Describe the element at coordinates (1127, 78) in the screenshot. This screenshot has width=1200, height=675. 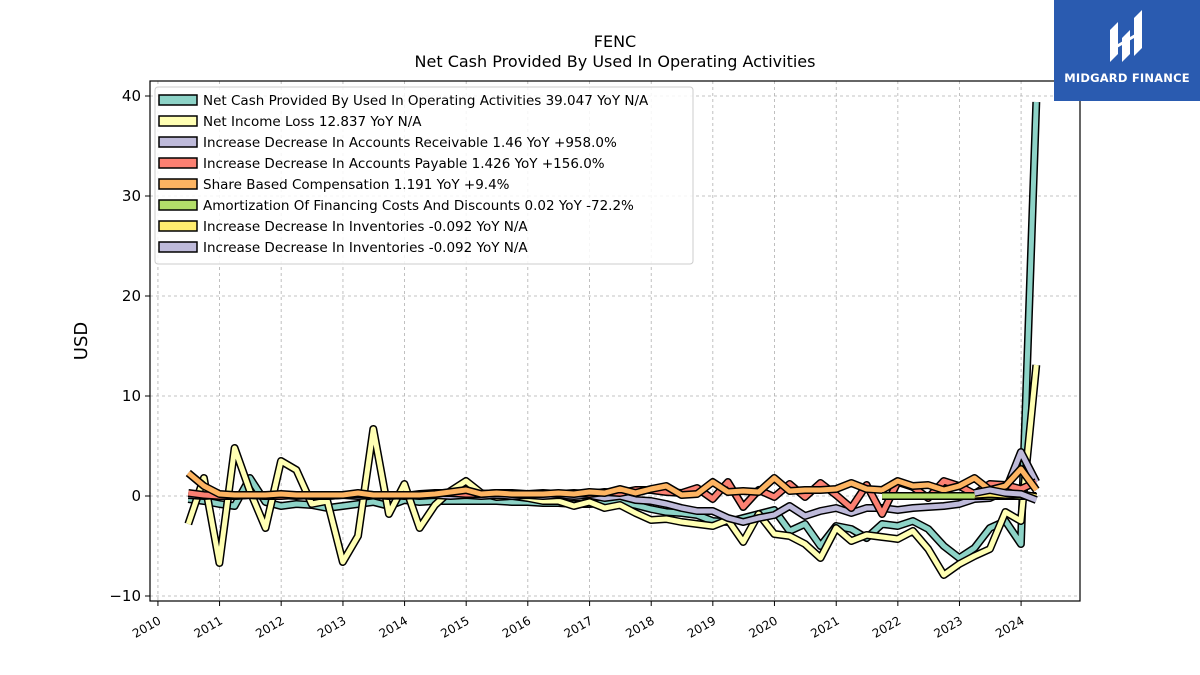
I see `logo-brand-text: MIDGARD FINANCE` at that location.